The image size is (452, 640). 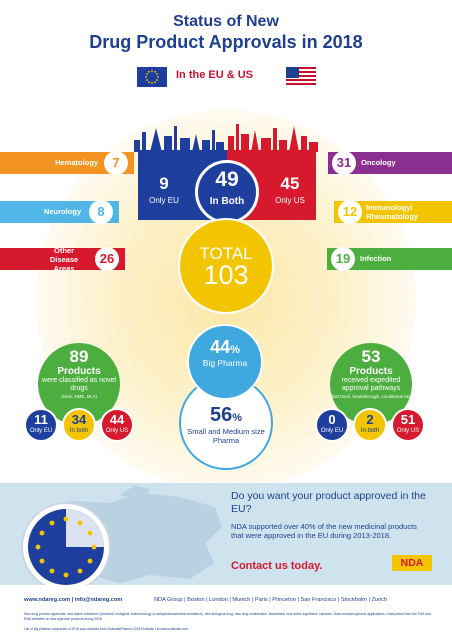 What do you see at coordinates (378, 162) in the screenshot?
I see `area-label: Oncology` at bounding box center [378, 162].